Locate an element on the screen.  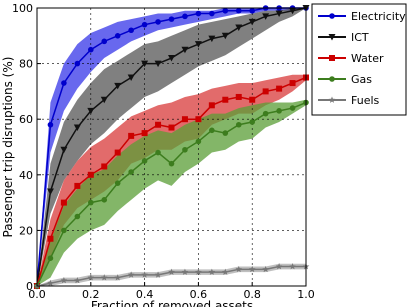
x-tick-label: 0.8 is located at coordinates (252, 294).